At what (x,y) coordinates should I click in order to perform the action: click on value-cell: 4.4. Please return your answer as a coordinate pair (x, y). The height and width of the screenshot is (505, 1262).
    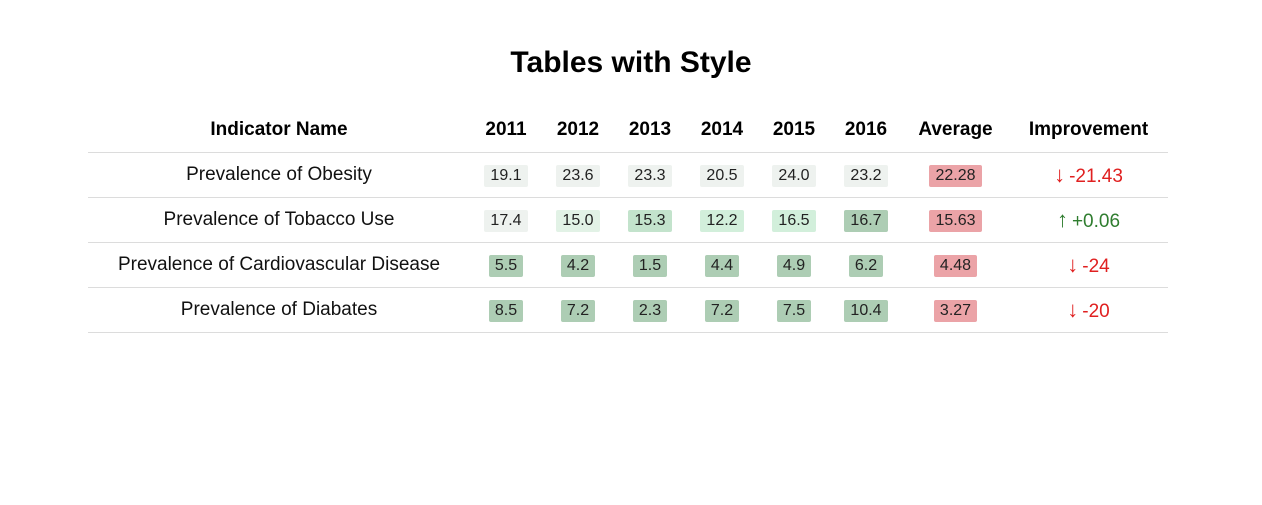
    Looking at the image, I should click on (722, 265).